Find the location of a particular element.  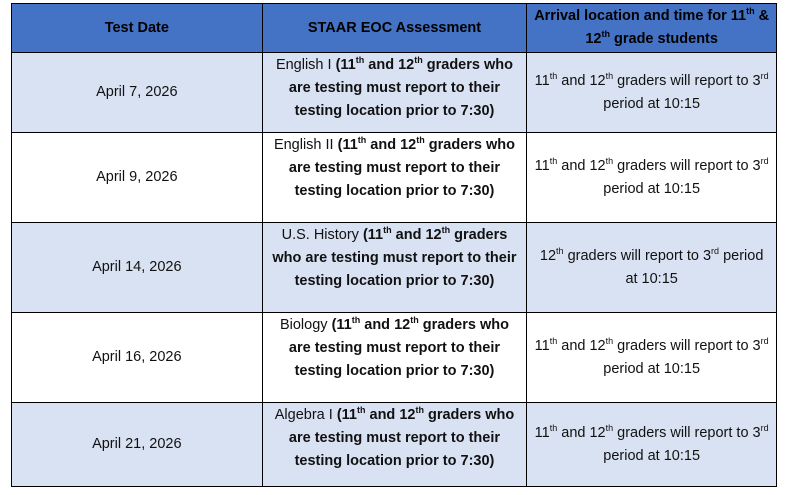

test-date: April 21, 2026 is located at coordinates (137, 444).